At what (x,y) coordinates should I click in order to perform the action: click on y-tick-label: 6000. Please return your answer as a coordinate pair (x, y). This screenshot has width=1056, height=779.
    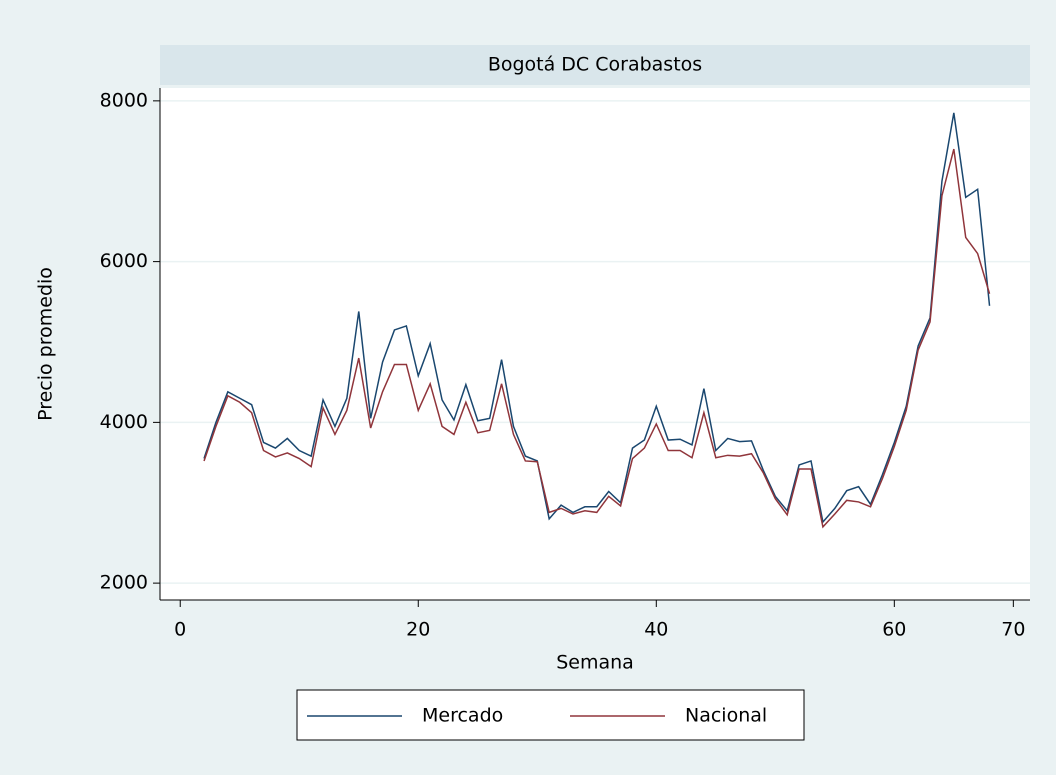
    Looking at the image, I should click on (124, 261).